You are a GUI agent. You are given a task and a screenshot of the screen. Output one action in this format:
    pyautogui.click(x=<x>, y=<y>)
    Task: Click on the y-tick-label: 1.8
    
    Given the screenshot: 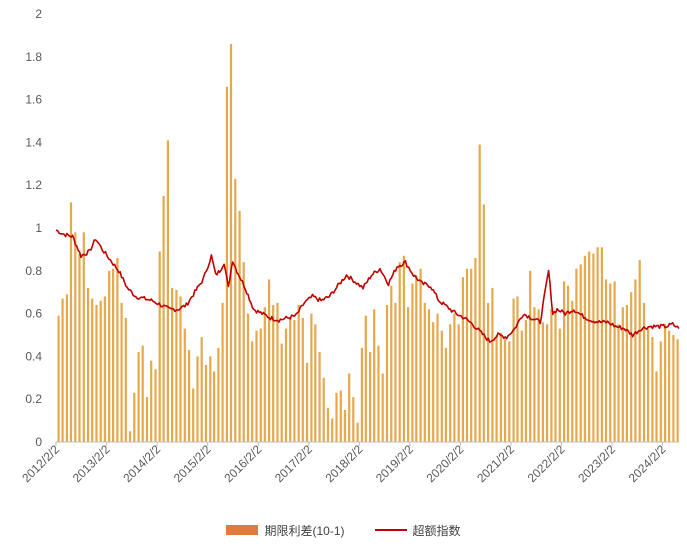 What is the action you would take?
    pyautogui.click(x=33, y=57)
    